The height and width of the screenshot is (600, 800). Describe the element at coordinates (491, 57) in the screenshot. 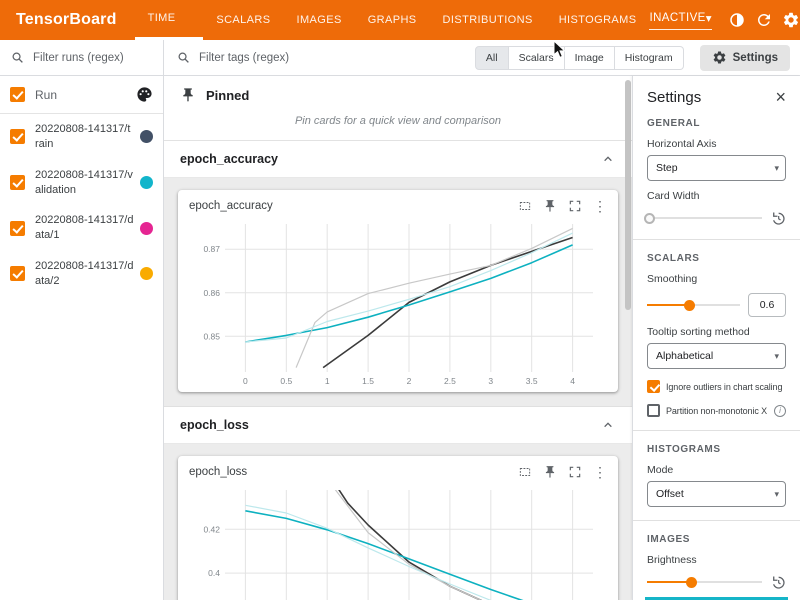

I see `tag-filter-all: All` at that location.